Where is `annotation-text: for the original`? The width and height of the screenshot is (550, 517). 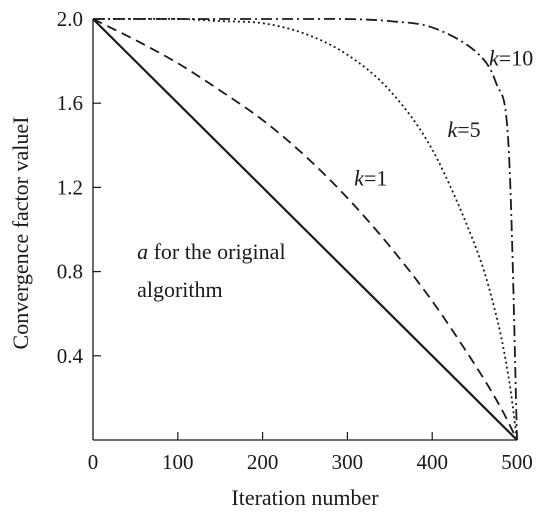 annotation-text: for the original is located at coordinates (216, 251).